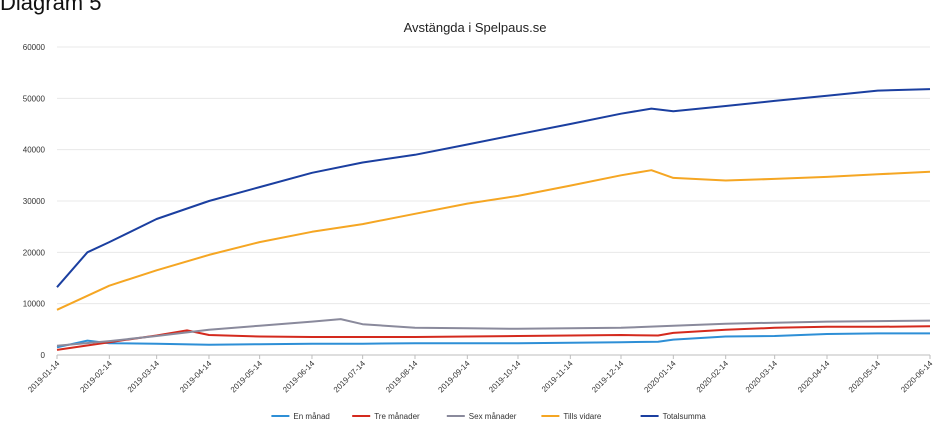 Image resolution: width=933 pixels, height=424 pixels. Describe the element at coordinates (96, 377) in the screenshot. I see `x-tick-label: 2019-02-14` at that location.